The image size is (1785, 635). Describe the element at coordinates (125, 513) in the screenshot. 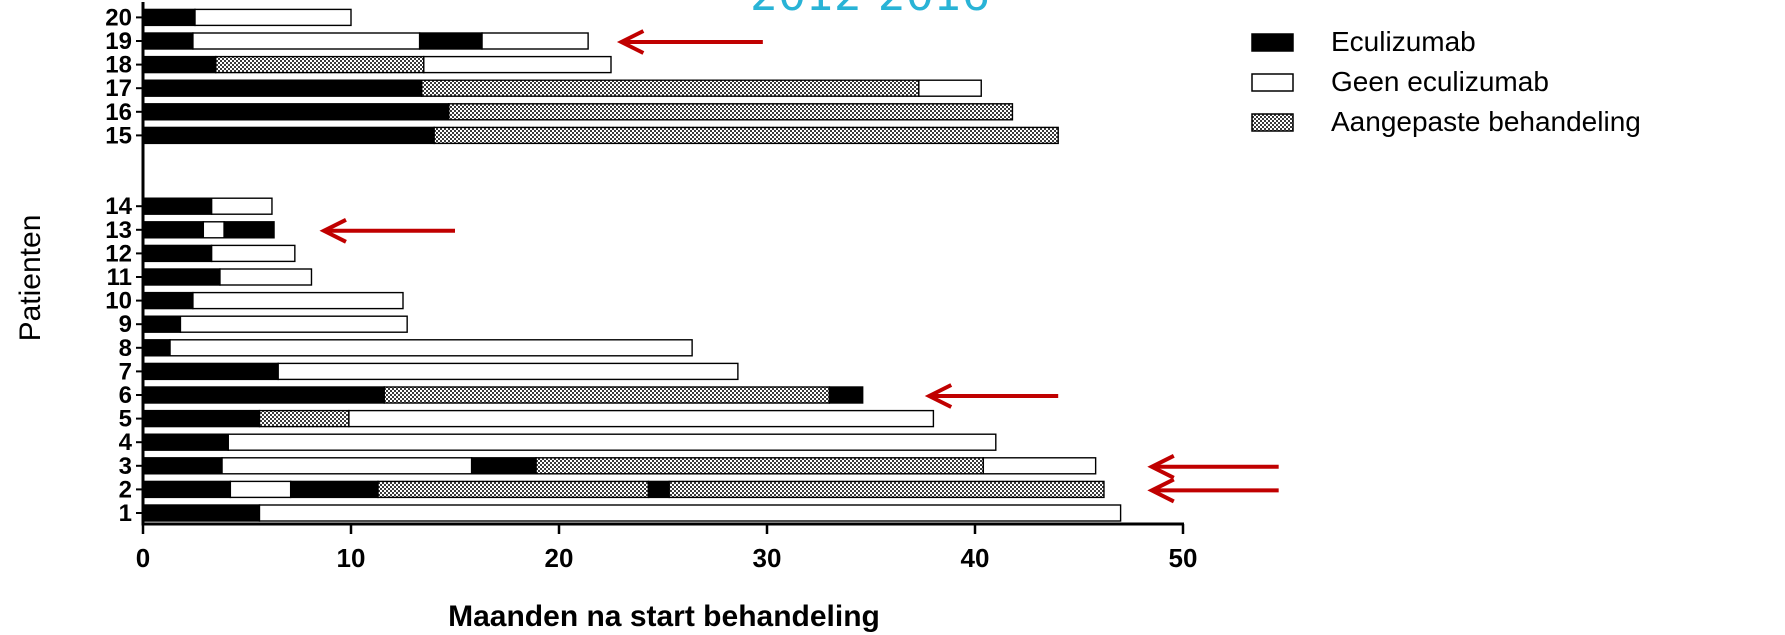

I see `y-tick-label: 1` at that location.